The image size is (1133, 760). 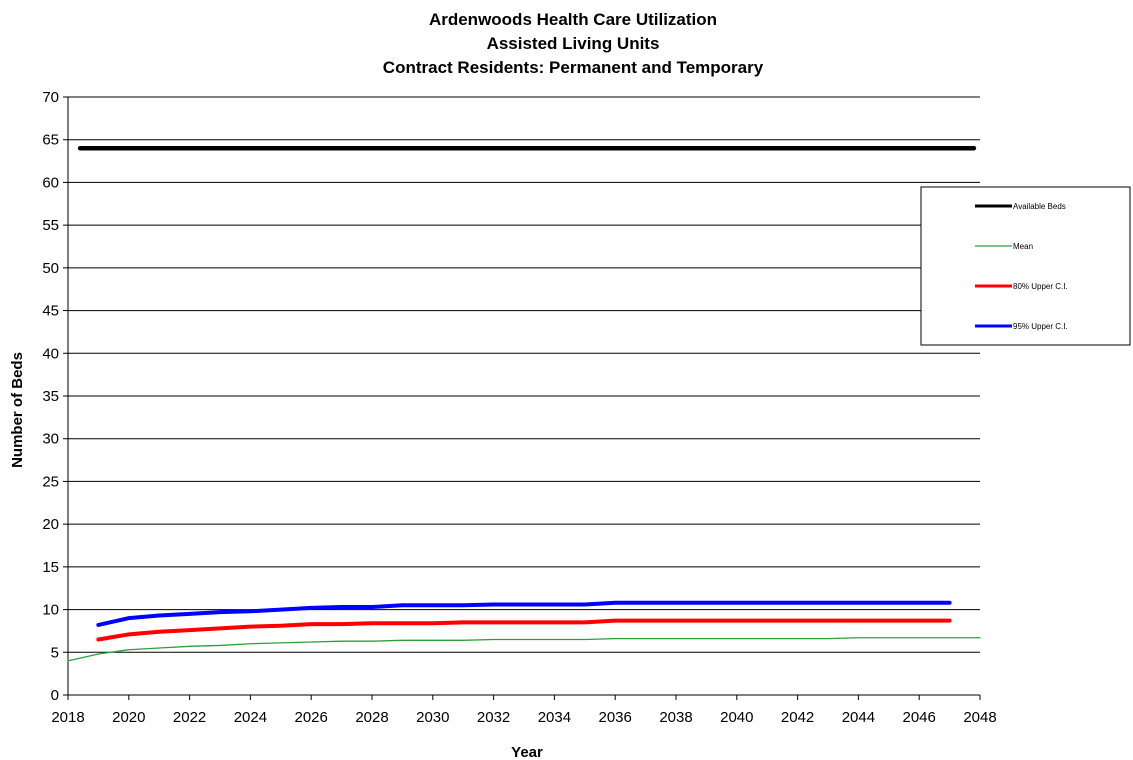 I want to click on x-tick-label: 2042, so click(x=797, y=717).